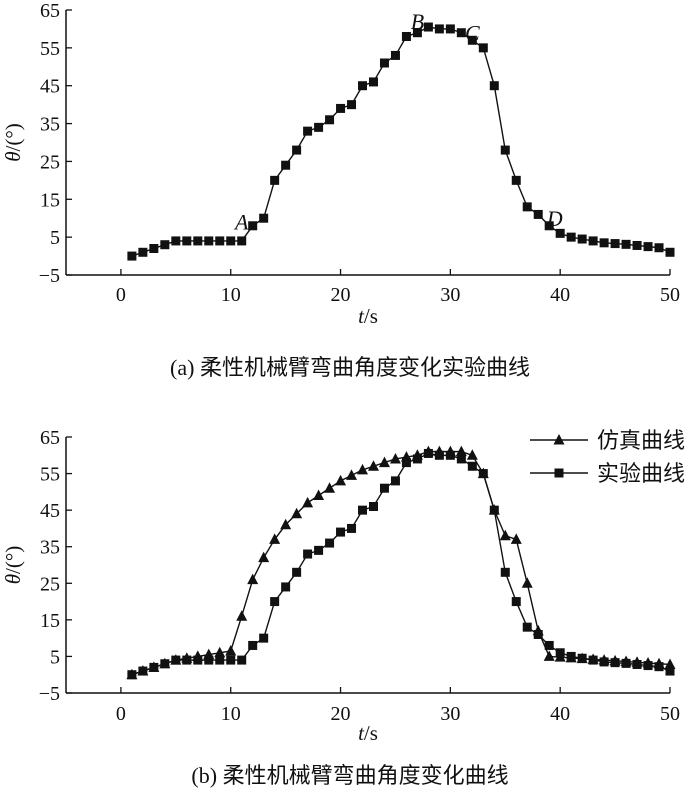  What do you see at coordinates (50, 162) in the screenshot?
I see `y-tick-label: 25` at bounding box center [50, 162].